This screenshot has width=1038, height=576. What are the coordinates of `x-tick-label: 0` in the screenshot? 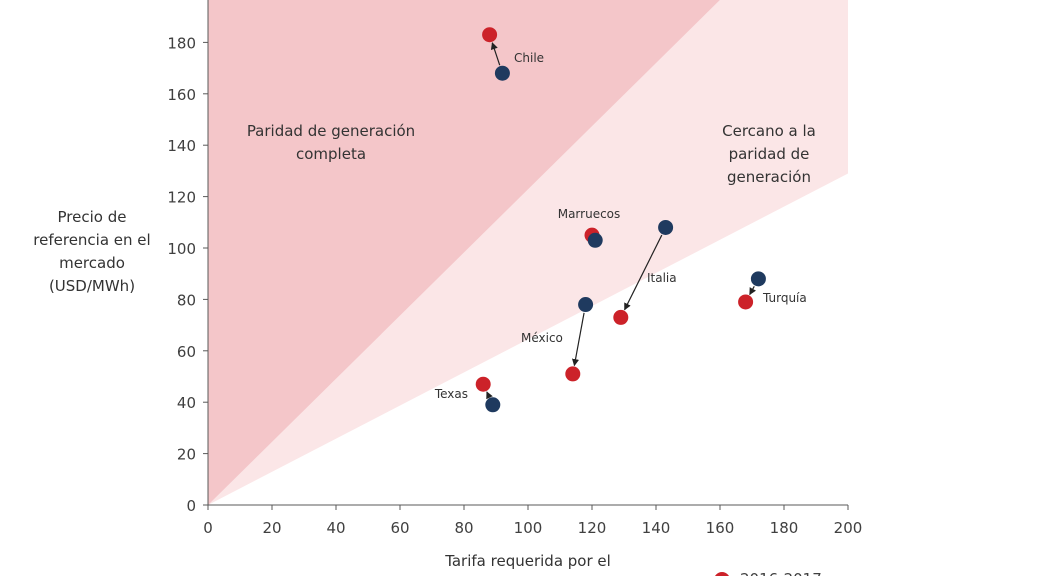 It's located at (208, 528).